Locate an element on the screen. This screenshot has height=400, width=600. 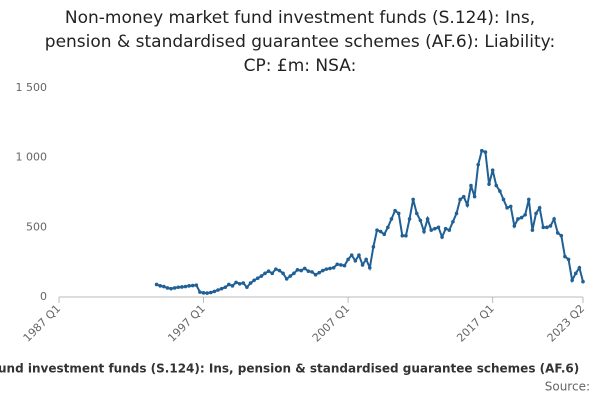
x-tick-label: 1987 Q1 is located at coordinates (42, 323).